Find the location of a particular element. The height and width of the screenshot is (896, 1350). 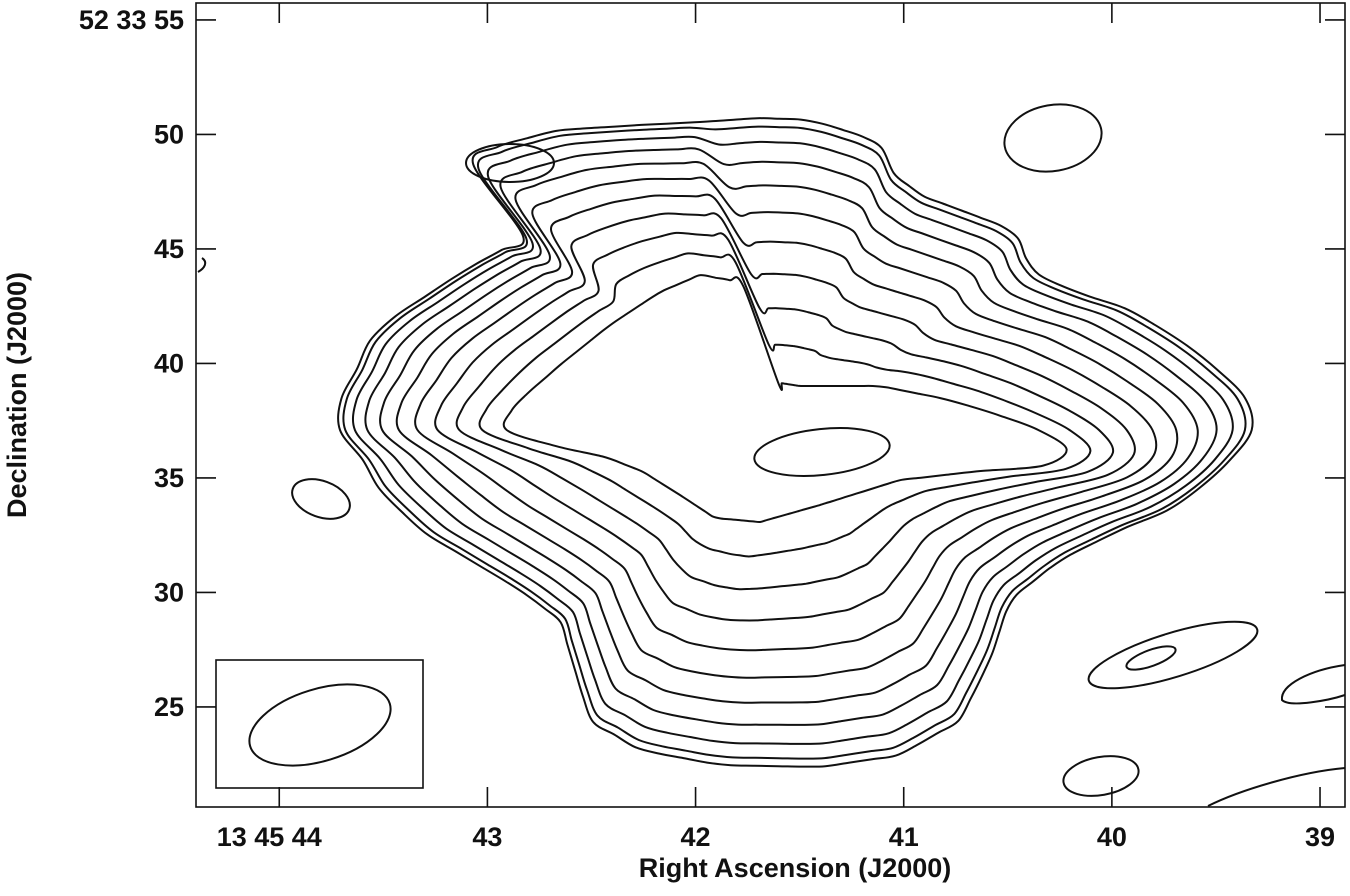

x-tick-label: 41 is located at coordinates (904, 837).